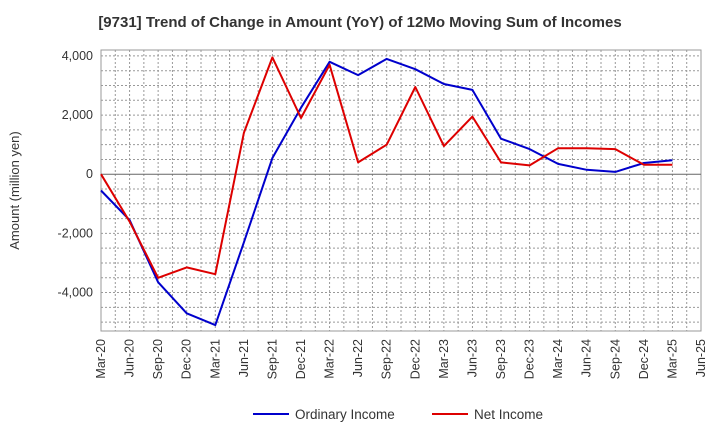 The image size is (720, 440). Describe the element at coordinates (444, 359) in the screenshot. I see `x-tick-label: Mar-23` at that location.